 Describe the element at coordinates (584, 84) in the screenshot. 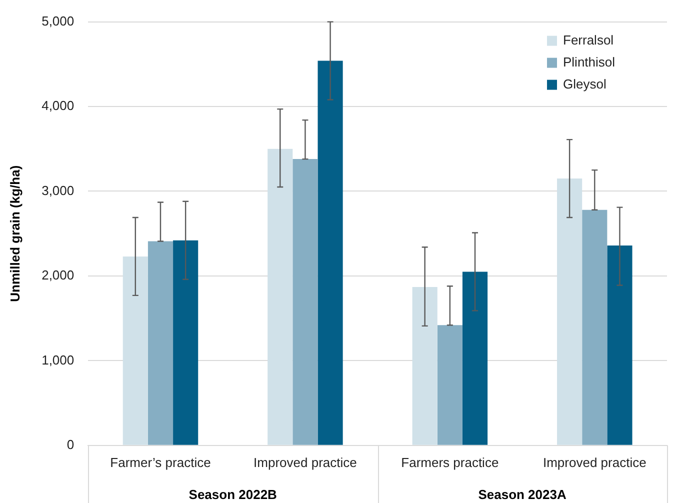

I see `legend-label: Gleysol` at that location.